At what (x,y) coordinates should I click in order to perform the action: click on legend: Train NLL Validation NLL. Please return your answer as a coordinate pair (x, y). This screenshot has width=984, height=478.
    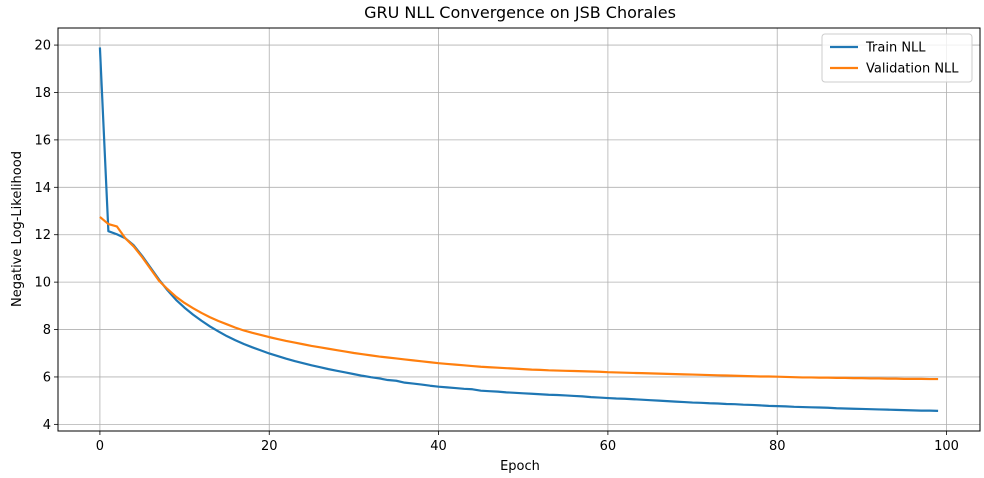
    Looking at the image, I should click on (897, 58).